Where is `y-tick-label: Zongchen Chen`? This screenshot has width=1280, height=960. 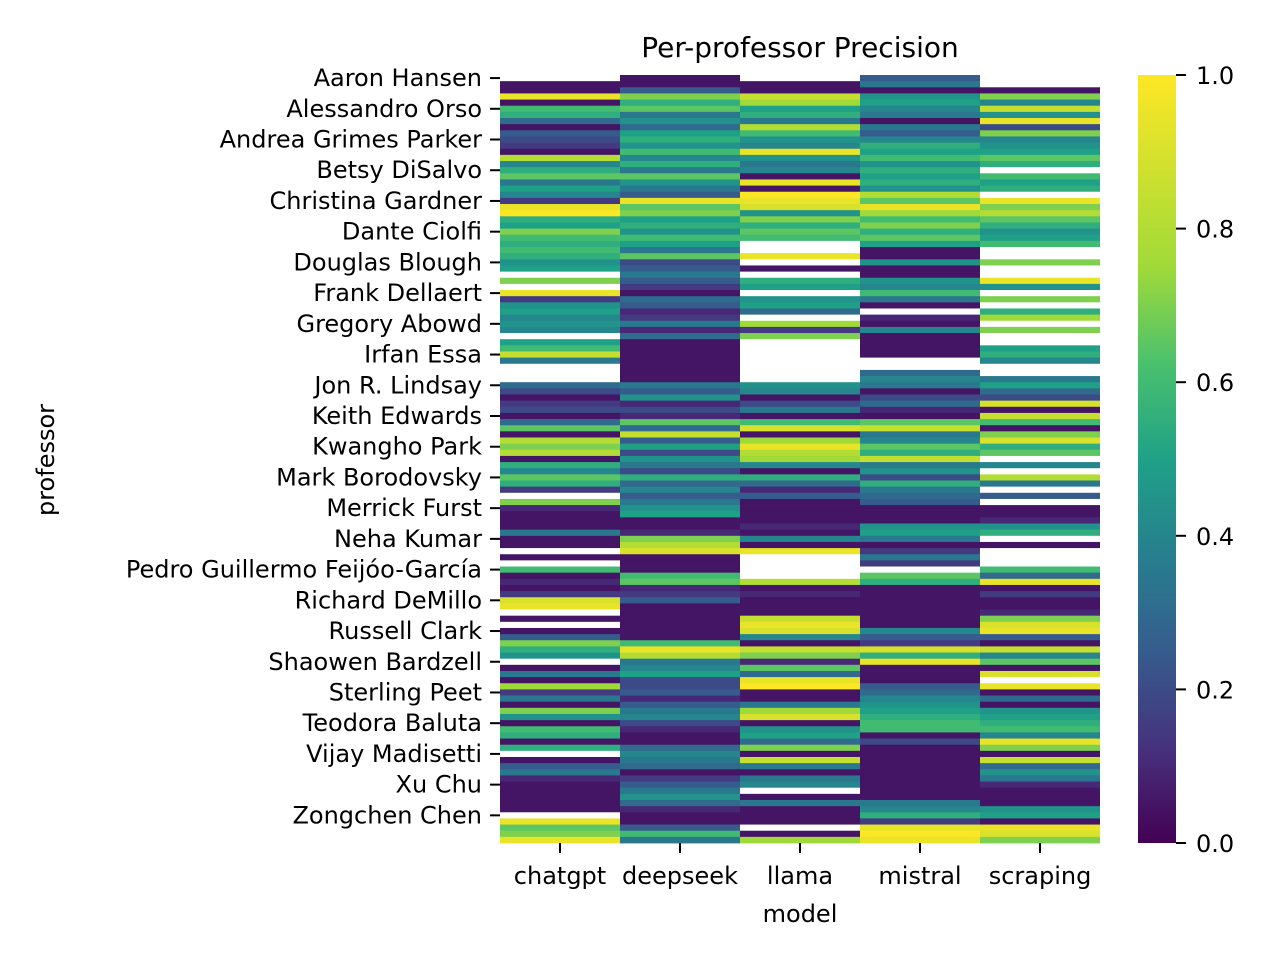
y-tick-label: Zongchen Chen is located at coordinates (387, 815).